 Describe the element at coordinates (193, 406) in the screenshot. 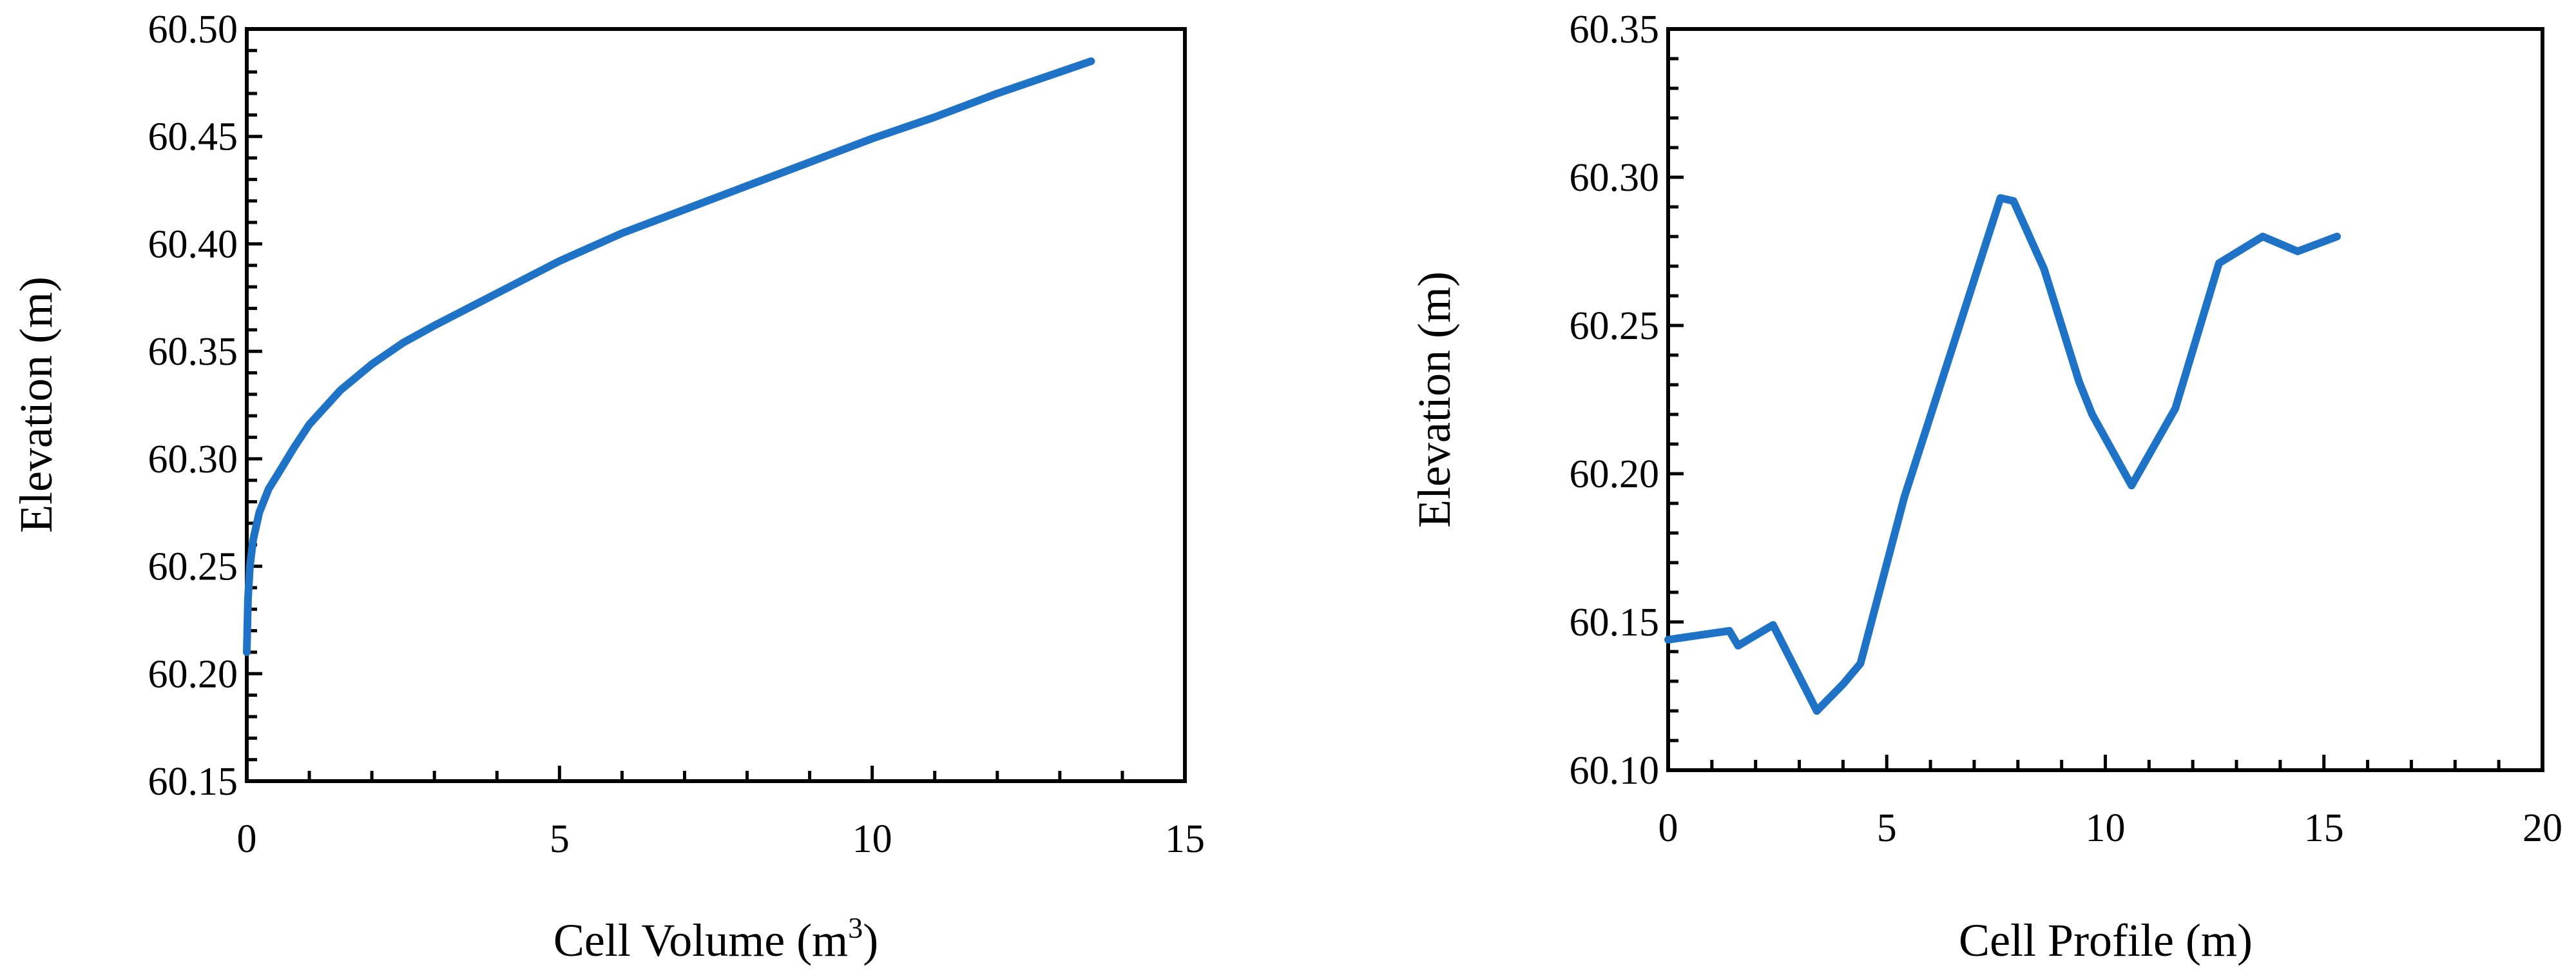

I see `y-tick-labels: 60.50 60.45 60.40 60.35 60.30 60.25 60.20 60.15` at that location.